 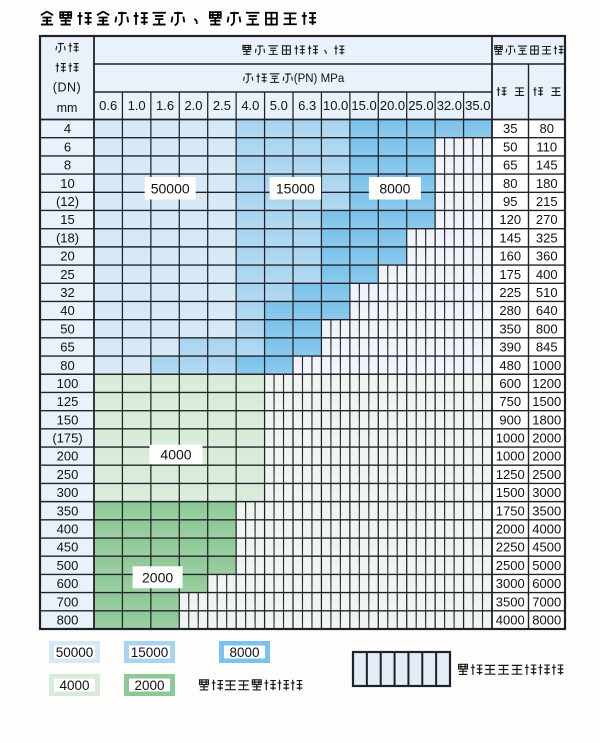 What do you see at coordinates (193, 105) in the screenshot?
I see `svg-text: 2.0` at bounding box center [193, 105].